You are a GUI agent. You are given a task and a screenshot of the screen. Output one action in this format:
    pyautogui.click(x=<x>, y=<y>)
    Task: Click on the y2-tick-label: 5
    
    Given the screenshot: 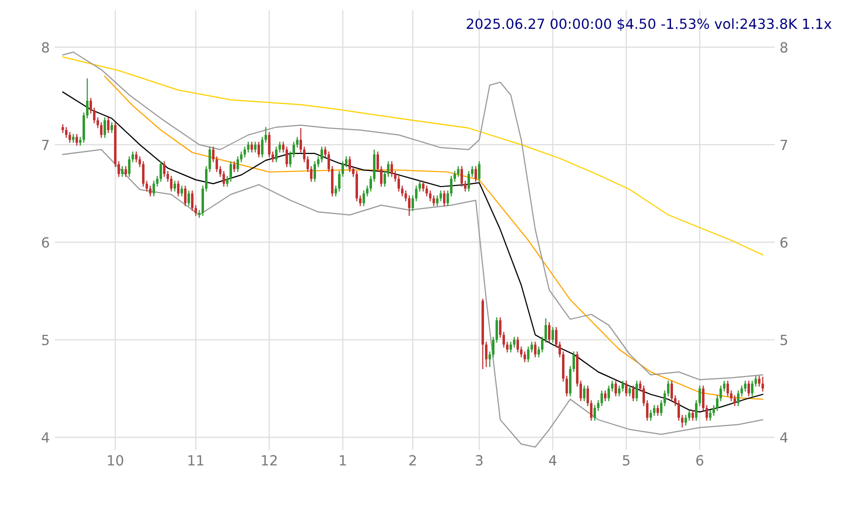 What is the action you would take?
    pyautogui.click(x=784, y=340)
    